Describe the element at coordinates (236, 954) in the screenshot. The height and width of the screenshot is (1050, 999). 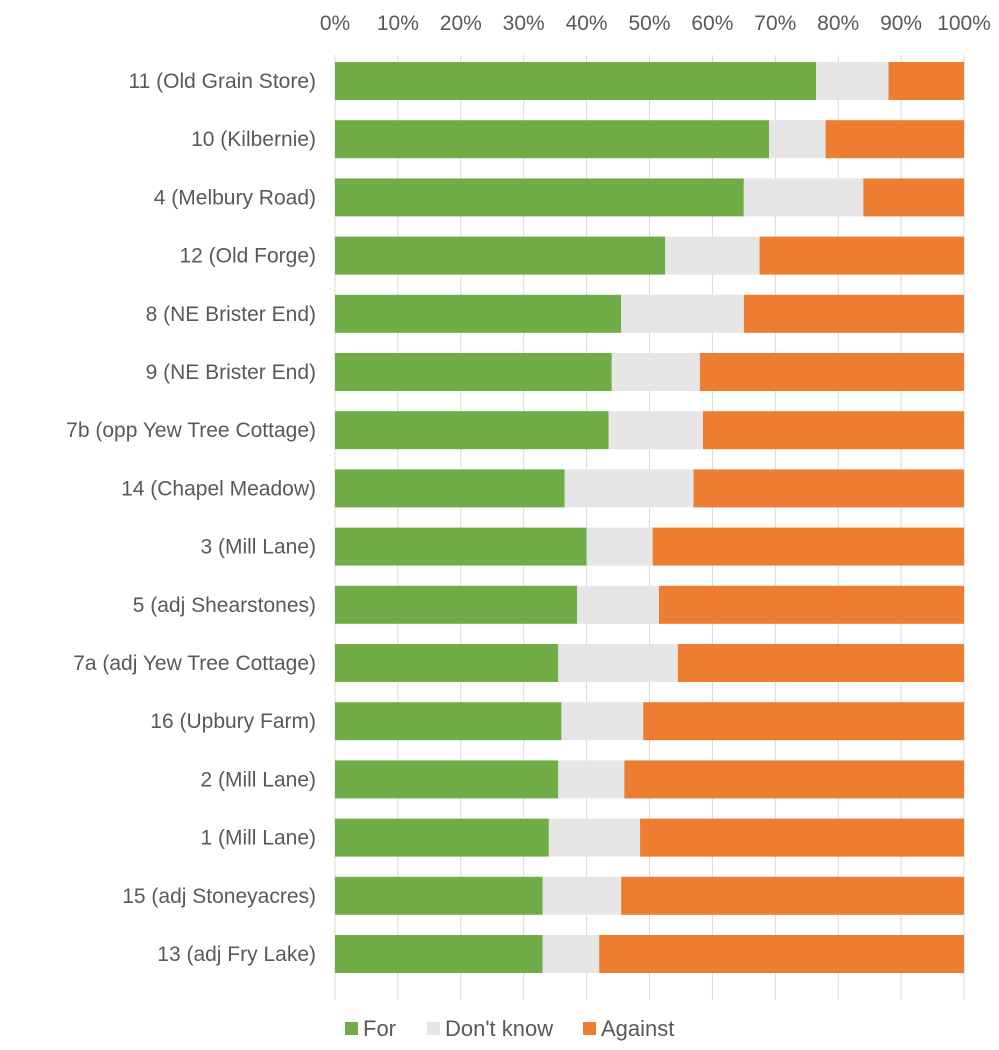
I see `category-label: 13 (adj Fry Lake)` at that location.